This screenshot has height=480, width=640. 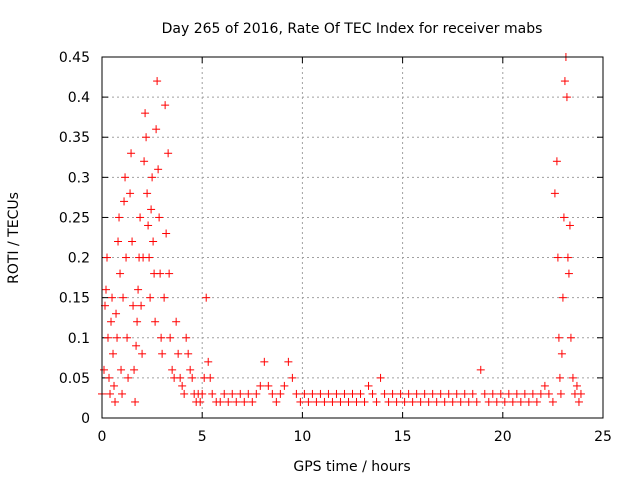 What do you see at coordinates (79, 259) in the screenshot?
I see `y-tick-label: 0.2` at bounding box center [79, 259].